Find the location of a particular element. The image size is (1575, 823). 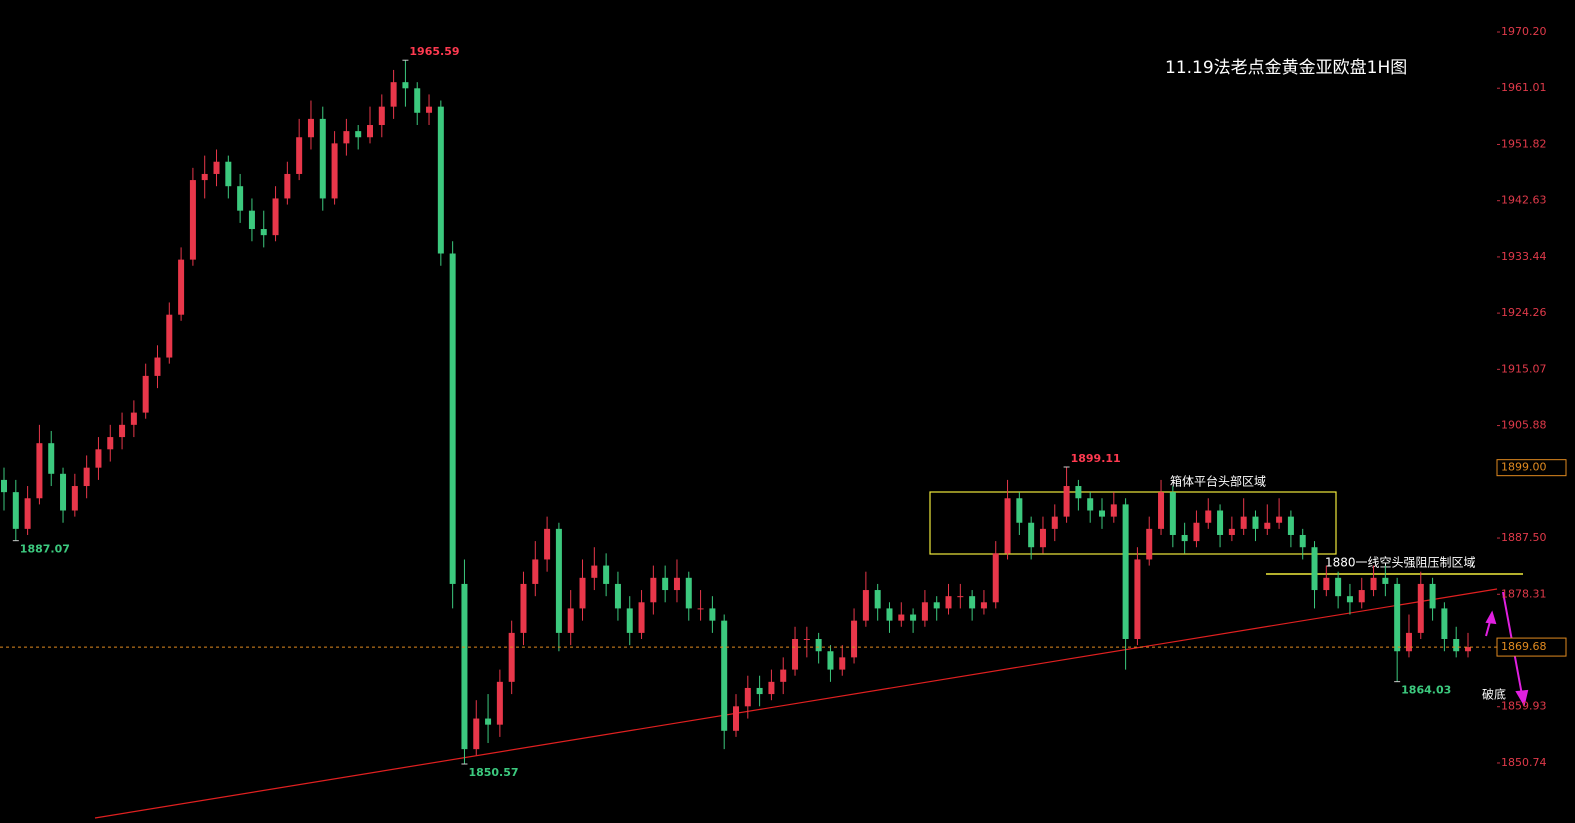

current-price-label: 1869.68 is located at coordinates (1524, 646).